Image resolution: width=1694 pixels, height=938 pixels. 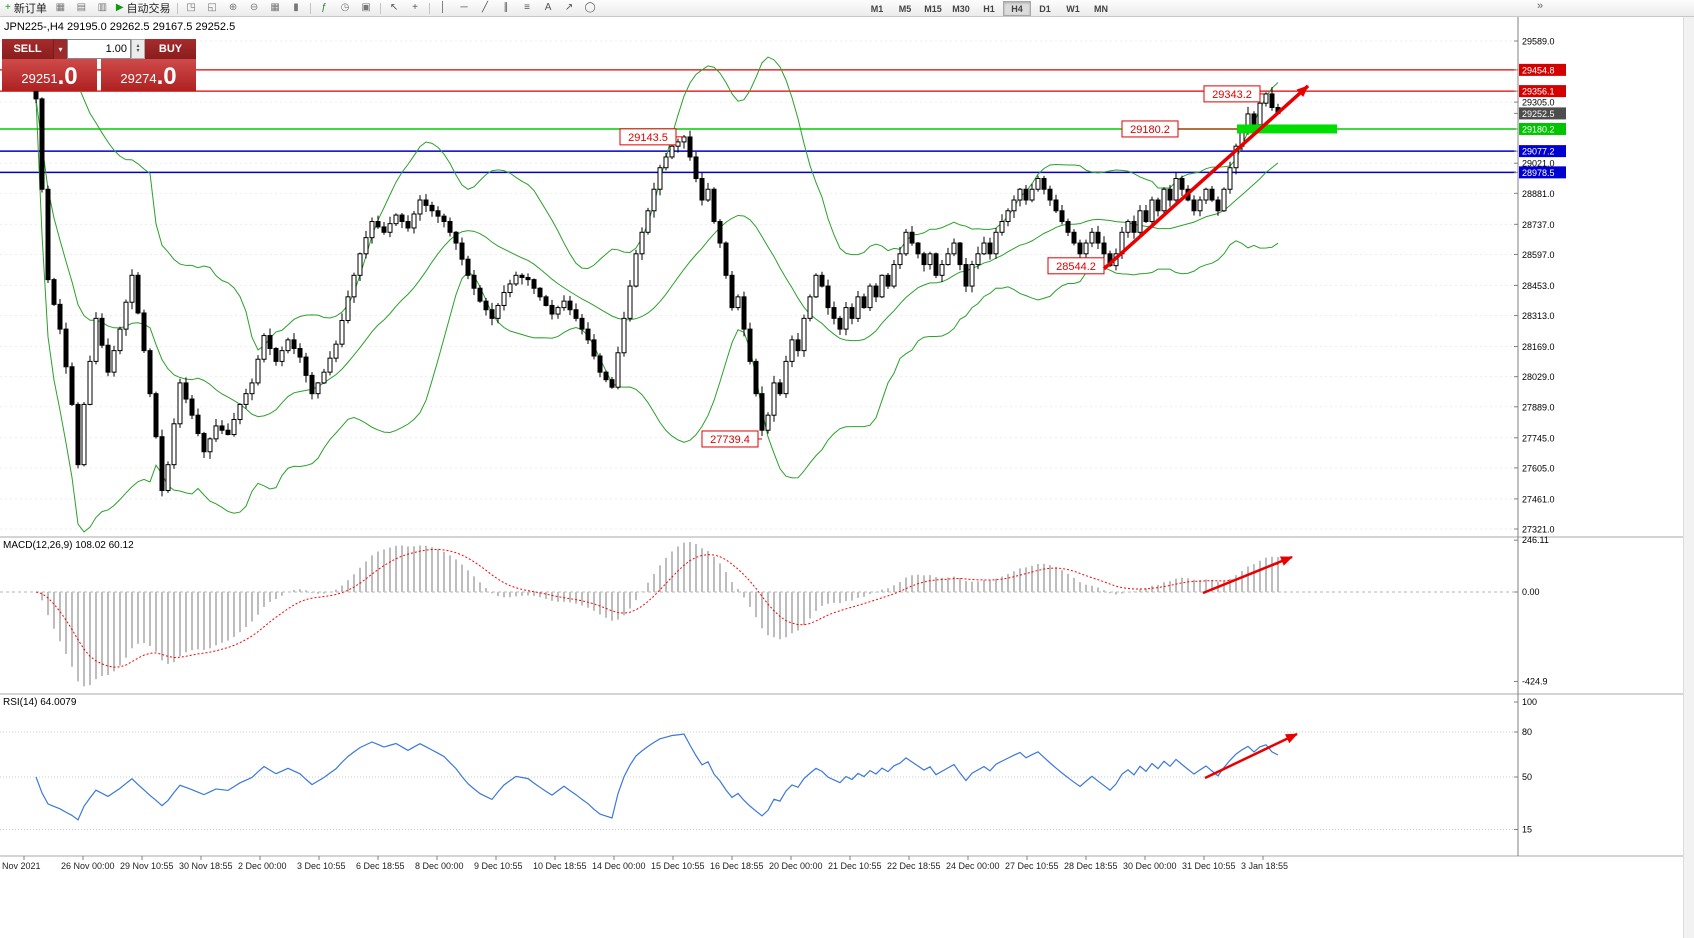 What do you see at coordinates (81, 8) in the screenshot?
I see `profiles-icon: ▤` at bounding box center [81, 8].